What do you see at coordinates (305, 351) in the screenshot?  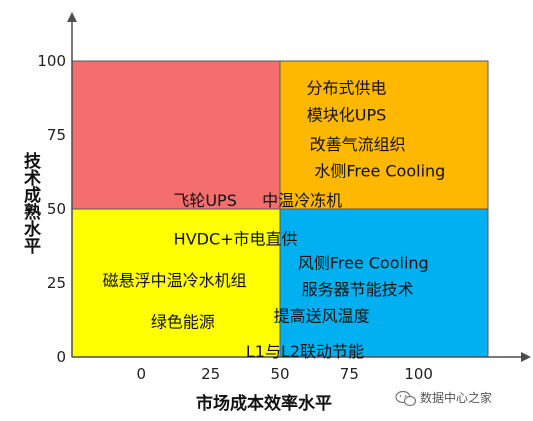 I see `quadrant-item-label: L1与L2联动节能` at bounding box center [305, 351].